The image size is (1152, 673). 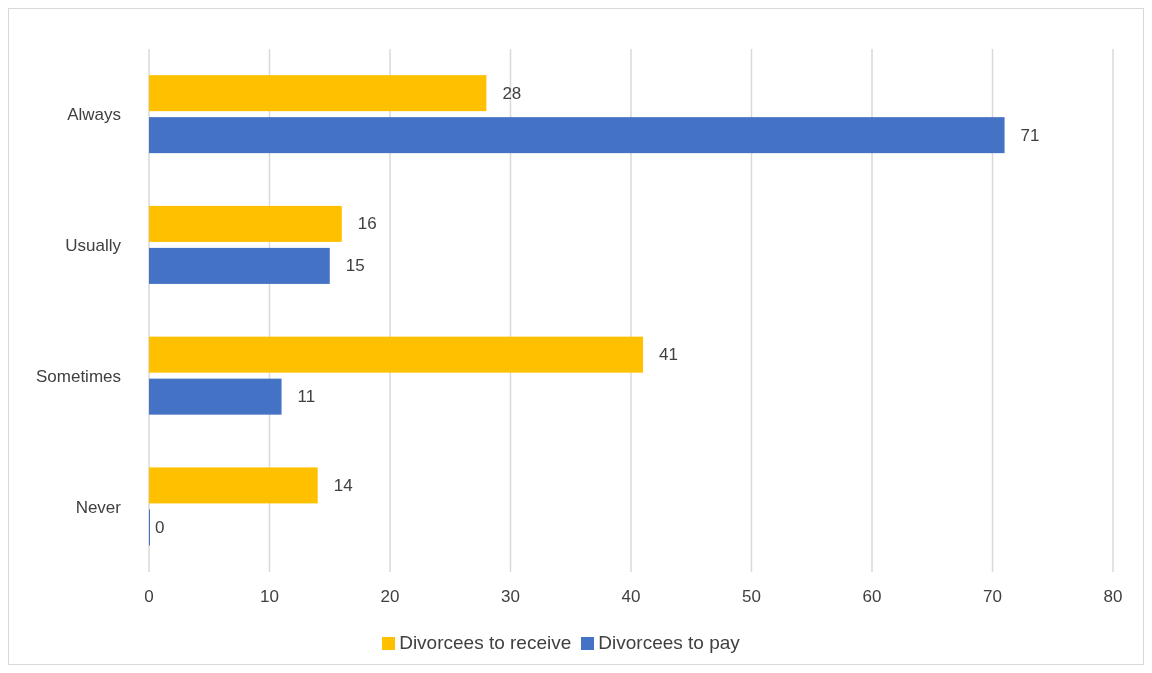 What do you see at coordinates (631, 597) in the screenshot?
I see `x-tick-label: 40` at bounding box center [631, 597].